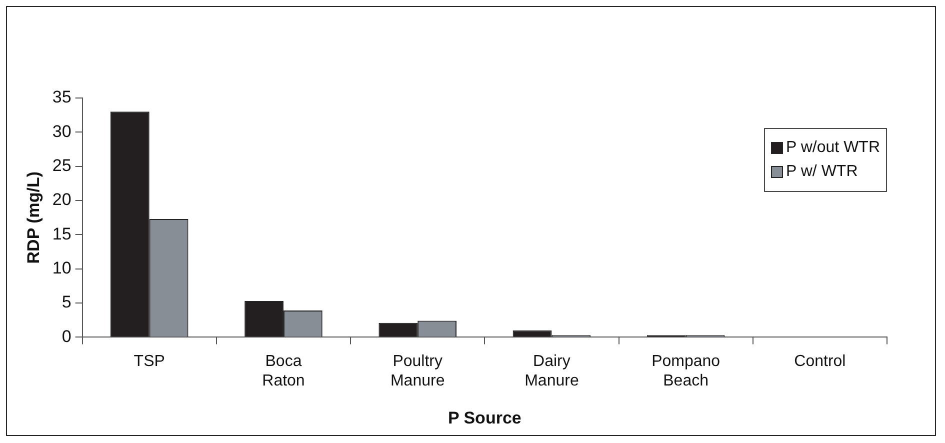  Describe the element at coordinates (485, 418) in the screenshot. I see `x-axis-title: P Source` at that location.